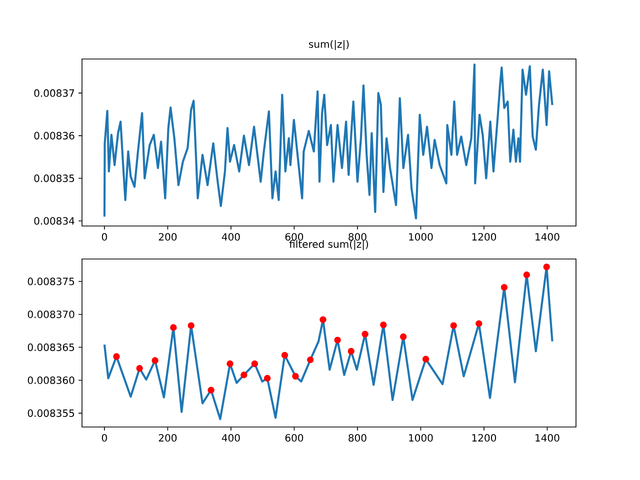 The height and width of the screenshot is (480, 640). I want to click on y-tick-label: 0.00835, so click(54, 178).